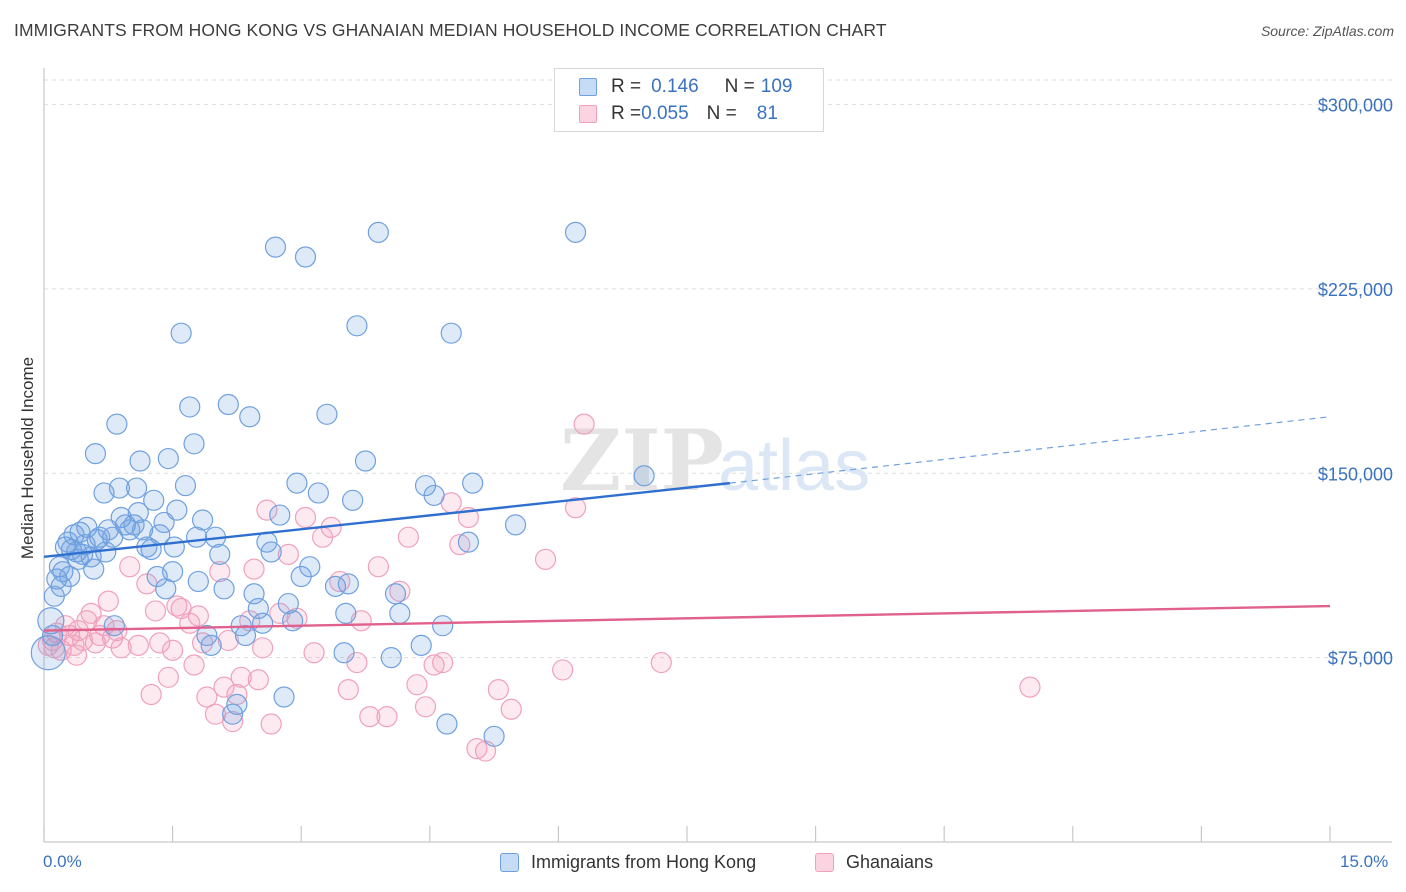  I want to click on trend-line-hong-kong-projection, so click(1030, 450).